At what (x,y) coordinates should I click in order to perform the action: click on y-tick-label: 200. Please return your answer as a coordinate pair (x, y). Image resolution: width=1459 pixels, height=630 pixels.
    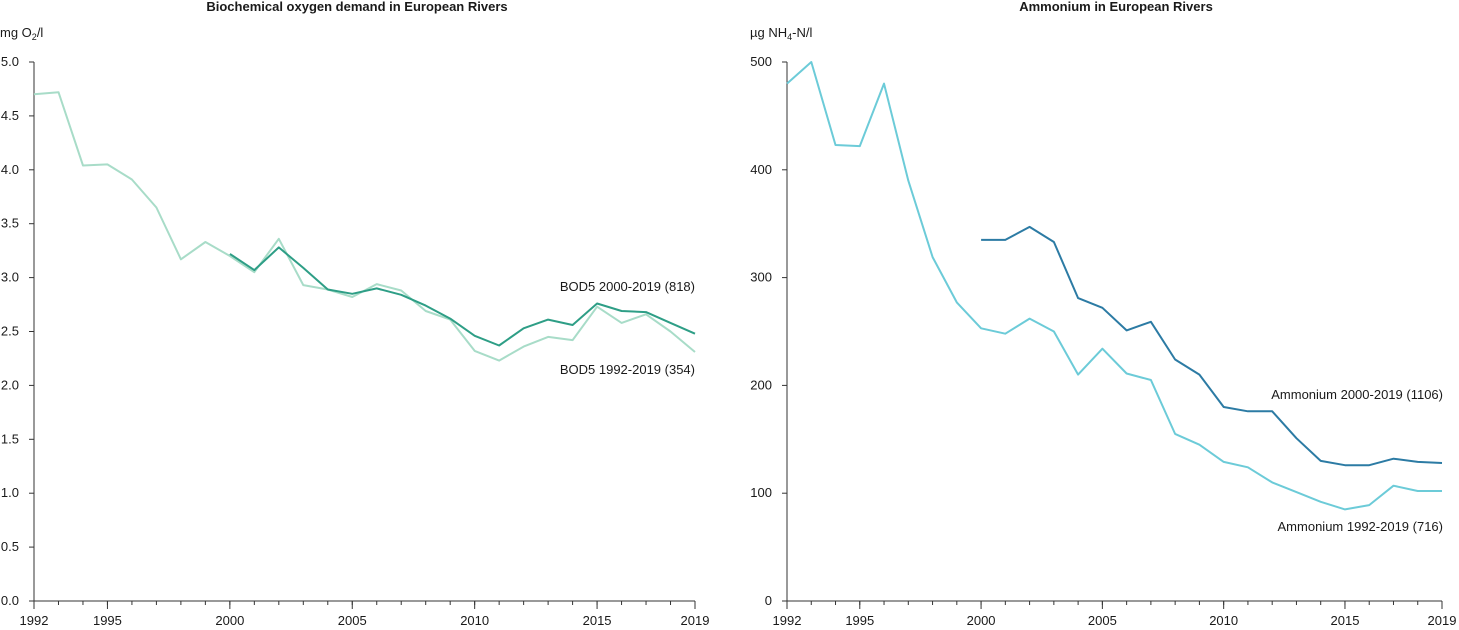
    Looking at the image, I should click on (761, 384).